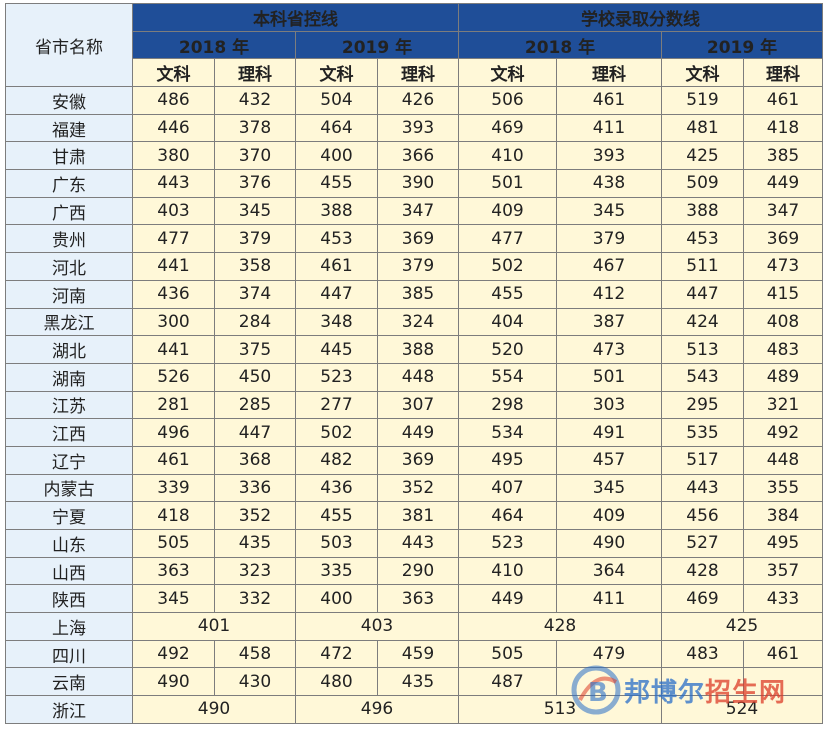 The image size is (827, 730). I want to click on score-cell: 347, so click(783, 211).